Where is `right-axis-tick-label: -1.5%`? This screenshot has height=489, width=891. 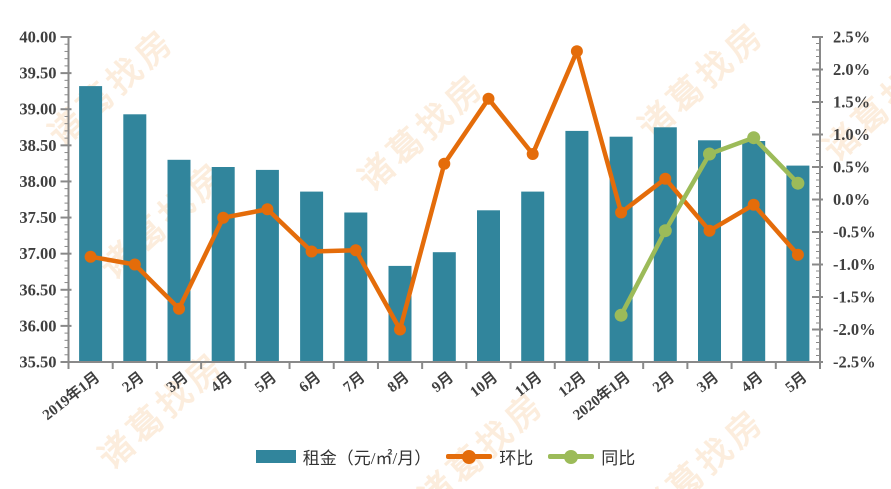
right-axis-tick-label: -1.5% is located at coordinates (854, 297).